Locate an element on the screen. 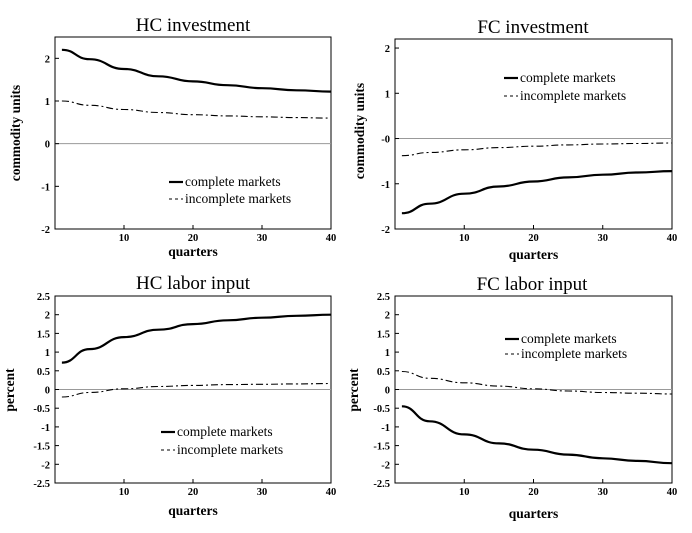 The width and height of the screenshot is (692, 533). panel-3-ytick-label: -2 is located at coordinates (45, 465).